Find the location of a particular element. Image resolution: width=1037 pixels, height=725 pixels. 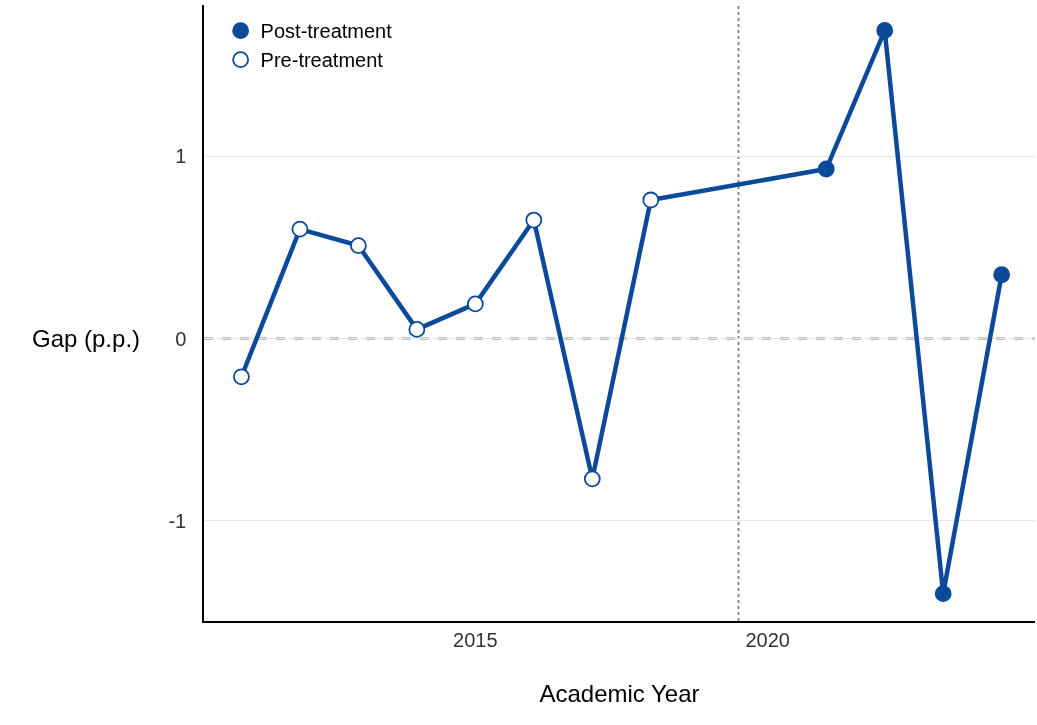

y-tick-label: 0 is located at coordinates (181, 338).